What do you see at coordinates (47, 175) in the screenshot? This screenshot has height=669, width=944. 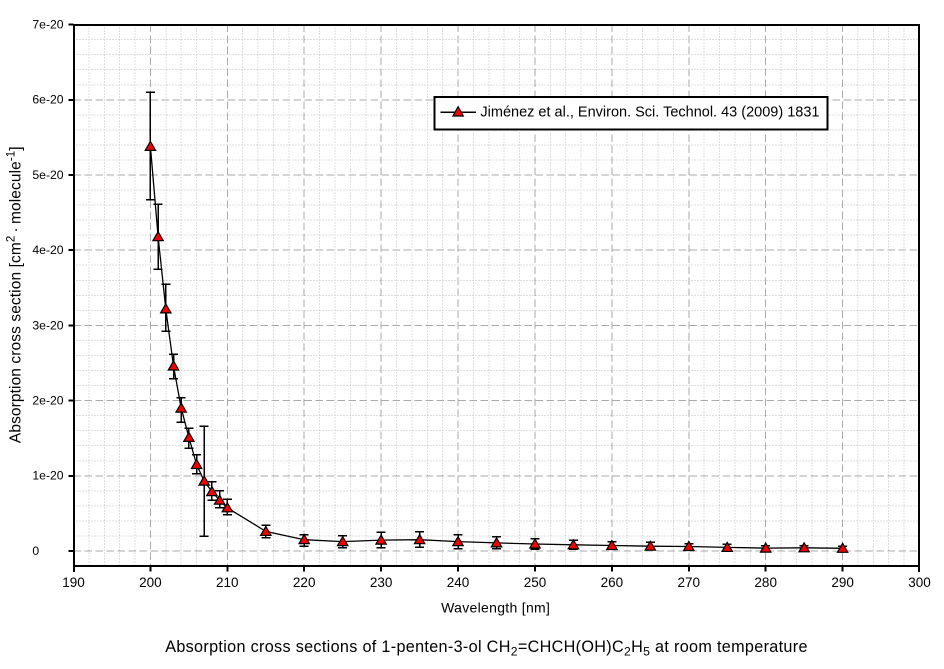 I see `svg-text: 5e-20` at bounding box center [47, 175].